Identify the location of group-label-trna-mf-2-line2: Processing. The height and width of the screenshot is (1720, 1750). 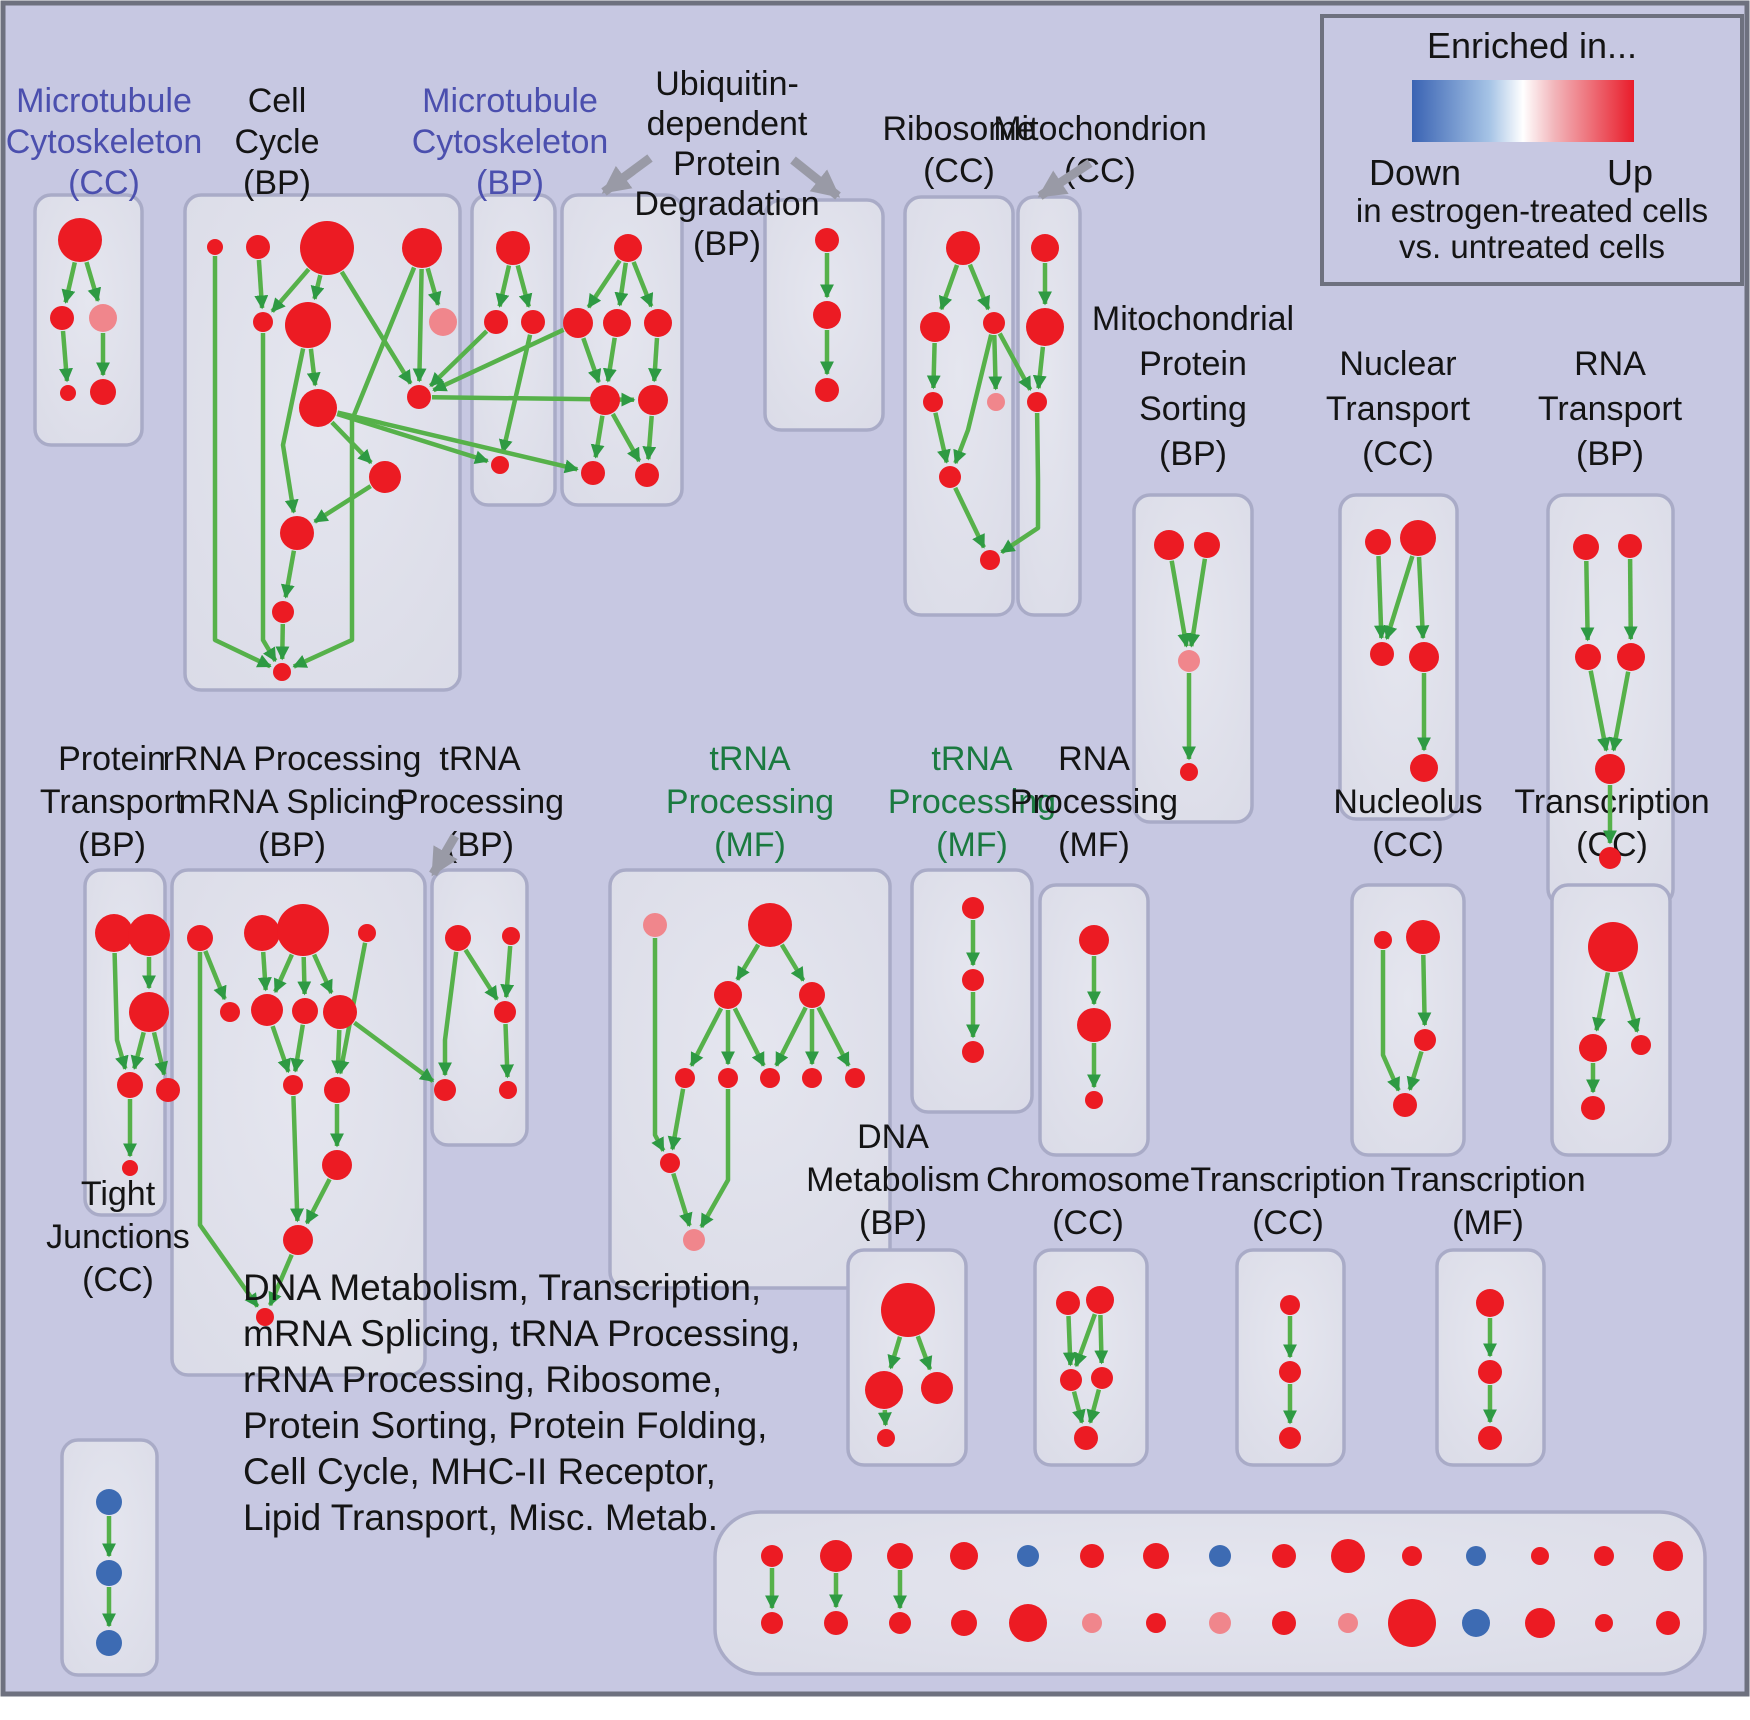
(972, 802).